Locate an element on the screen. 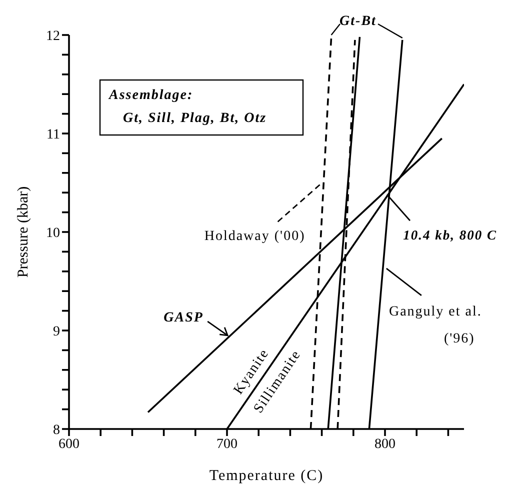 The width and height of the screenshot is (507, 492). annotation: Gt-Bt is located at coordinates (358, 21).